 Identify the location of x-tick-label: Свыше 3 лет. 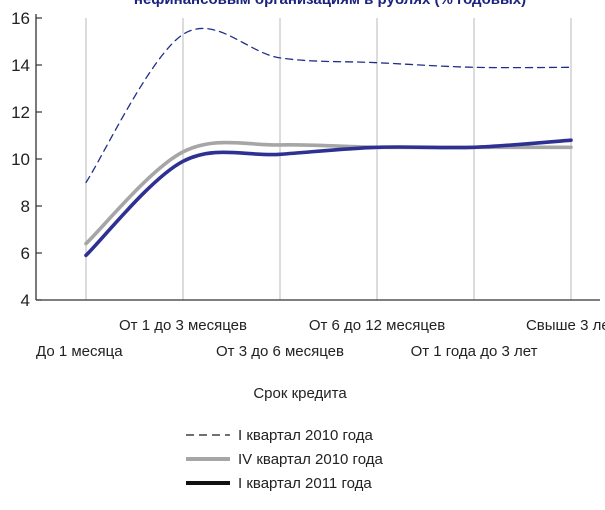
(565, 325).